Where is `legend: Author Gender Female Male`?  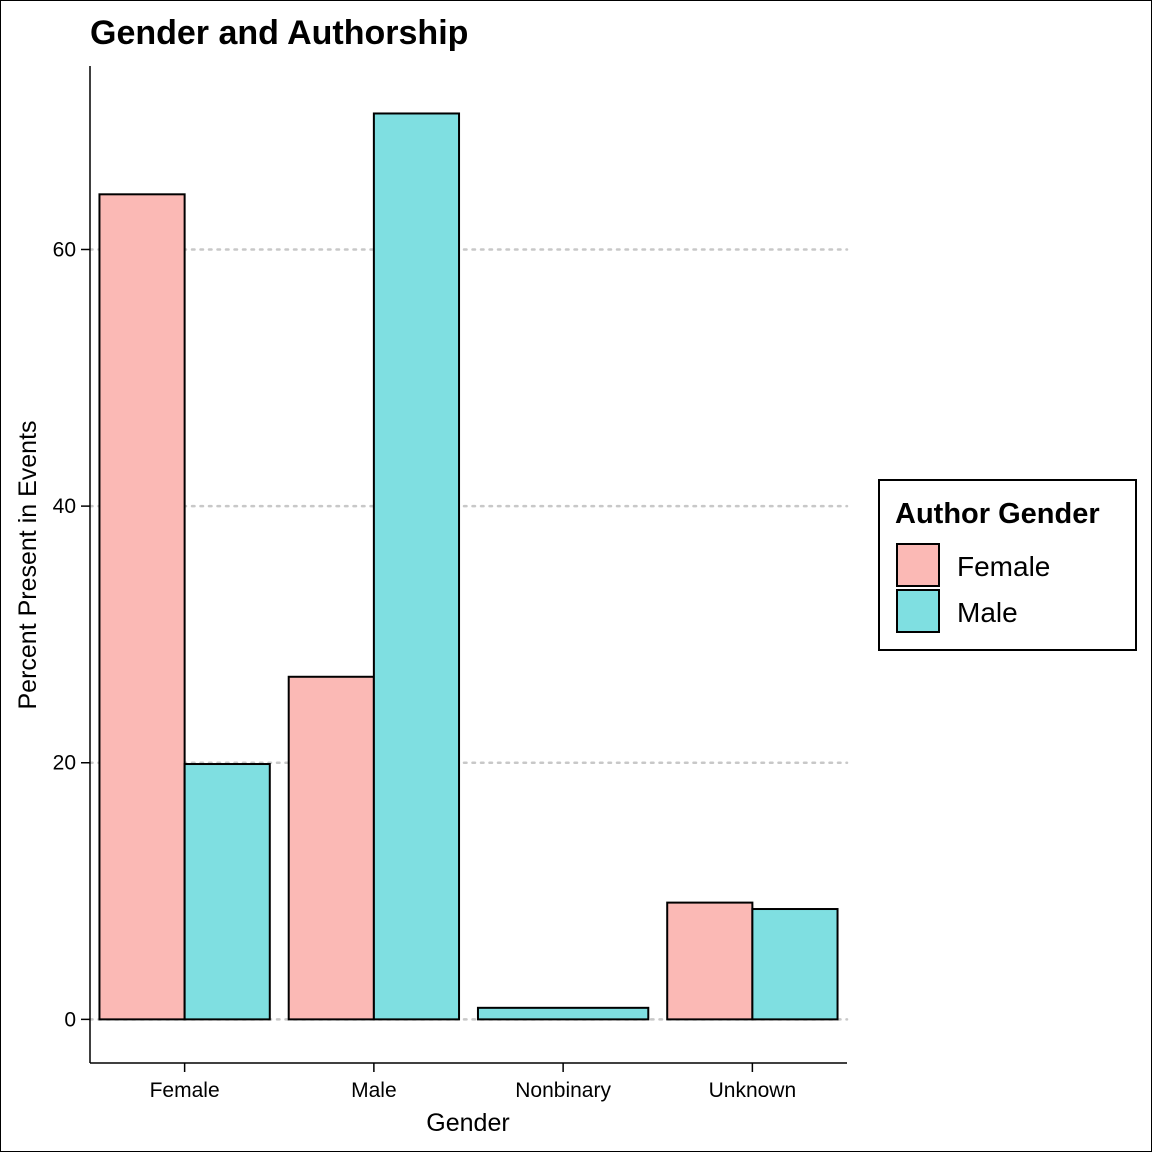 legend: Author Gender Female Male is located at coordinates (1007, 565).